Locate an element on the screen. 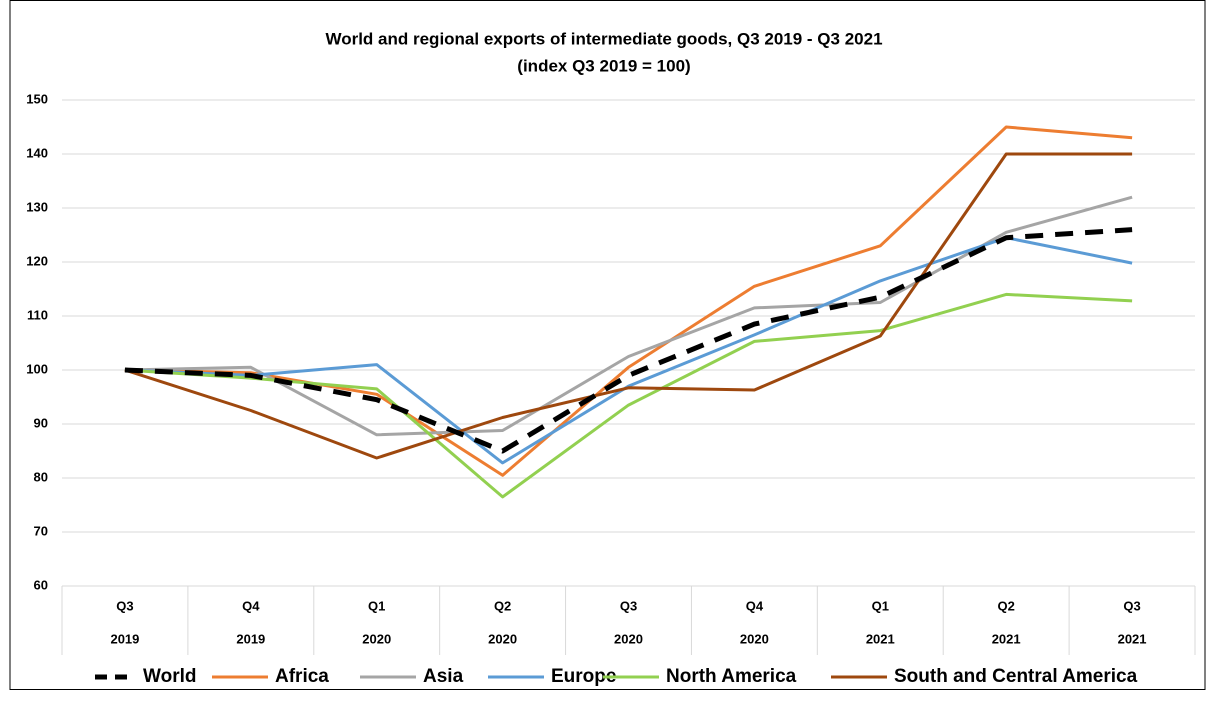 The height and width of the screenshot is (707, 1208). y-tick-label: 100 is located at coordinates (37, 368).